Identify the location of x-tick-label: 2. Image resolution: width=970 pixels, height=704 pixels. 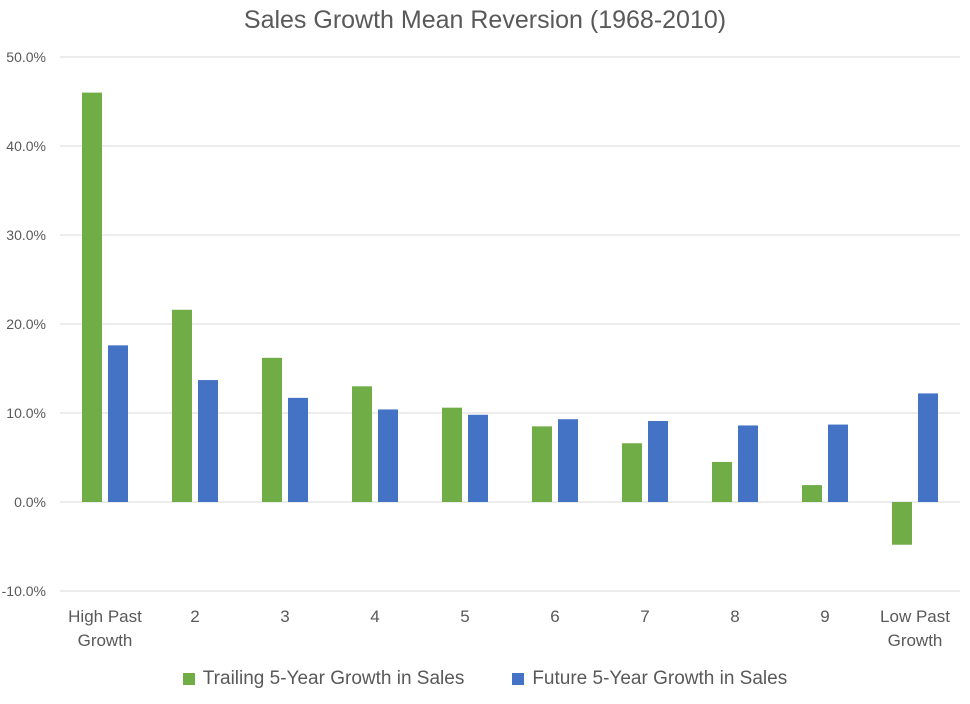
(194, 616).